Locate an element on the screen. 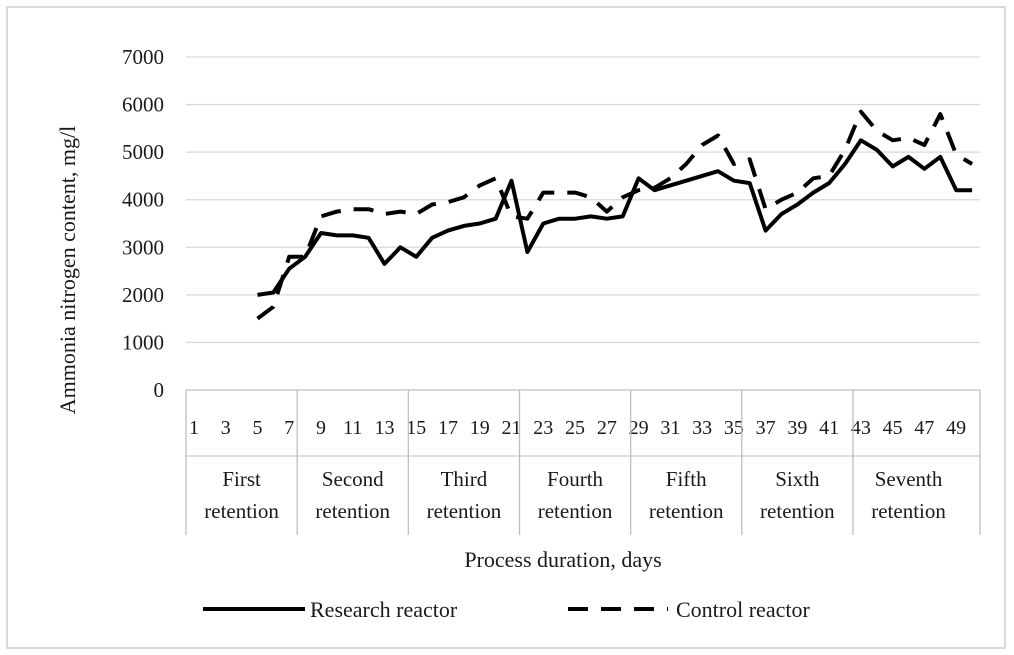 The height and width of the screenshot is (655, 1014). y-tick-label-4000: 4000 is located at coordinates (143, 200).